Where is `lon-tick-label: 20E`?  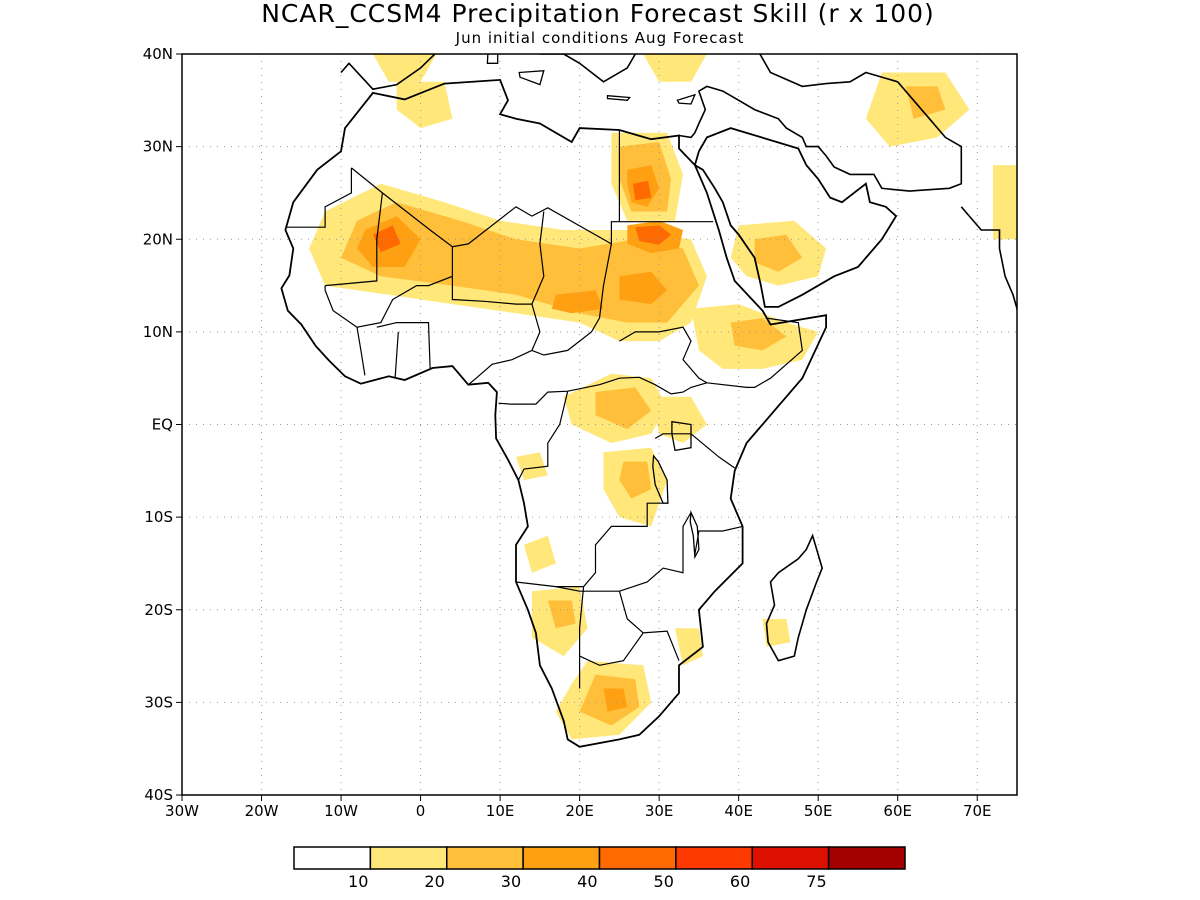
lon-tick-label: 20E is located at coordinates (579, 811).